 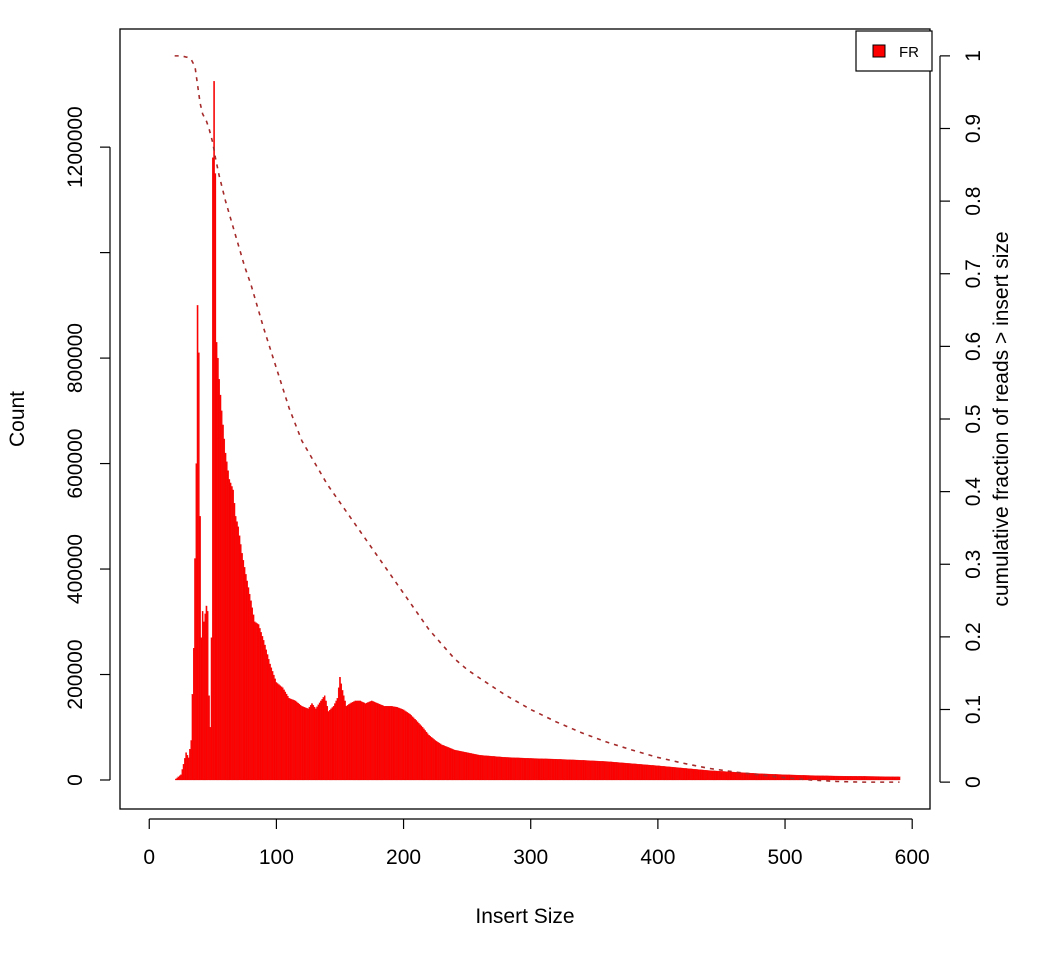 I want to click on y2-tick-label: 0.2, so click(x=973, y=636).